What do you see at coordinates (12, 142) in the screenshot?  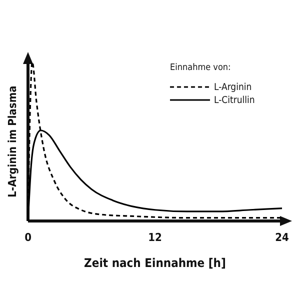 I see `y-axis-title: L-Arginin im Plasma` at bounding box center [12, 142].